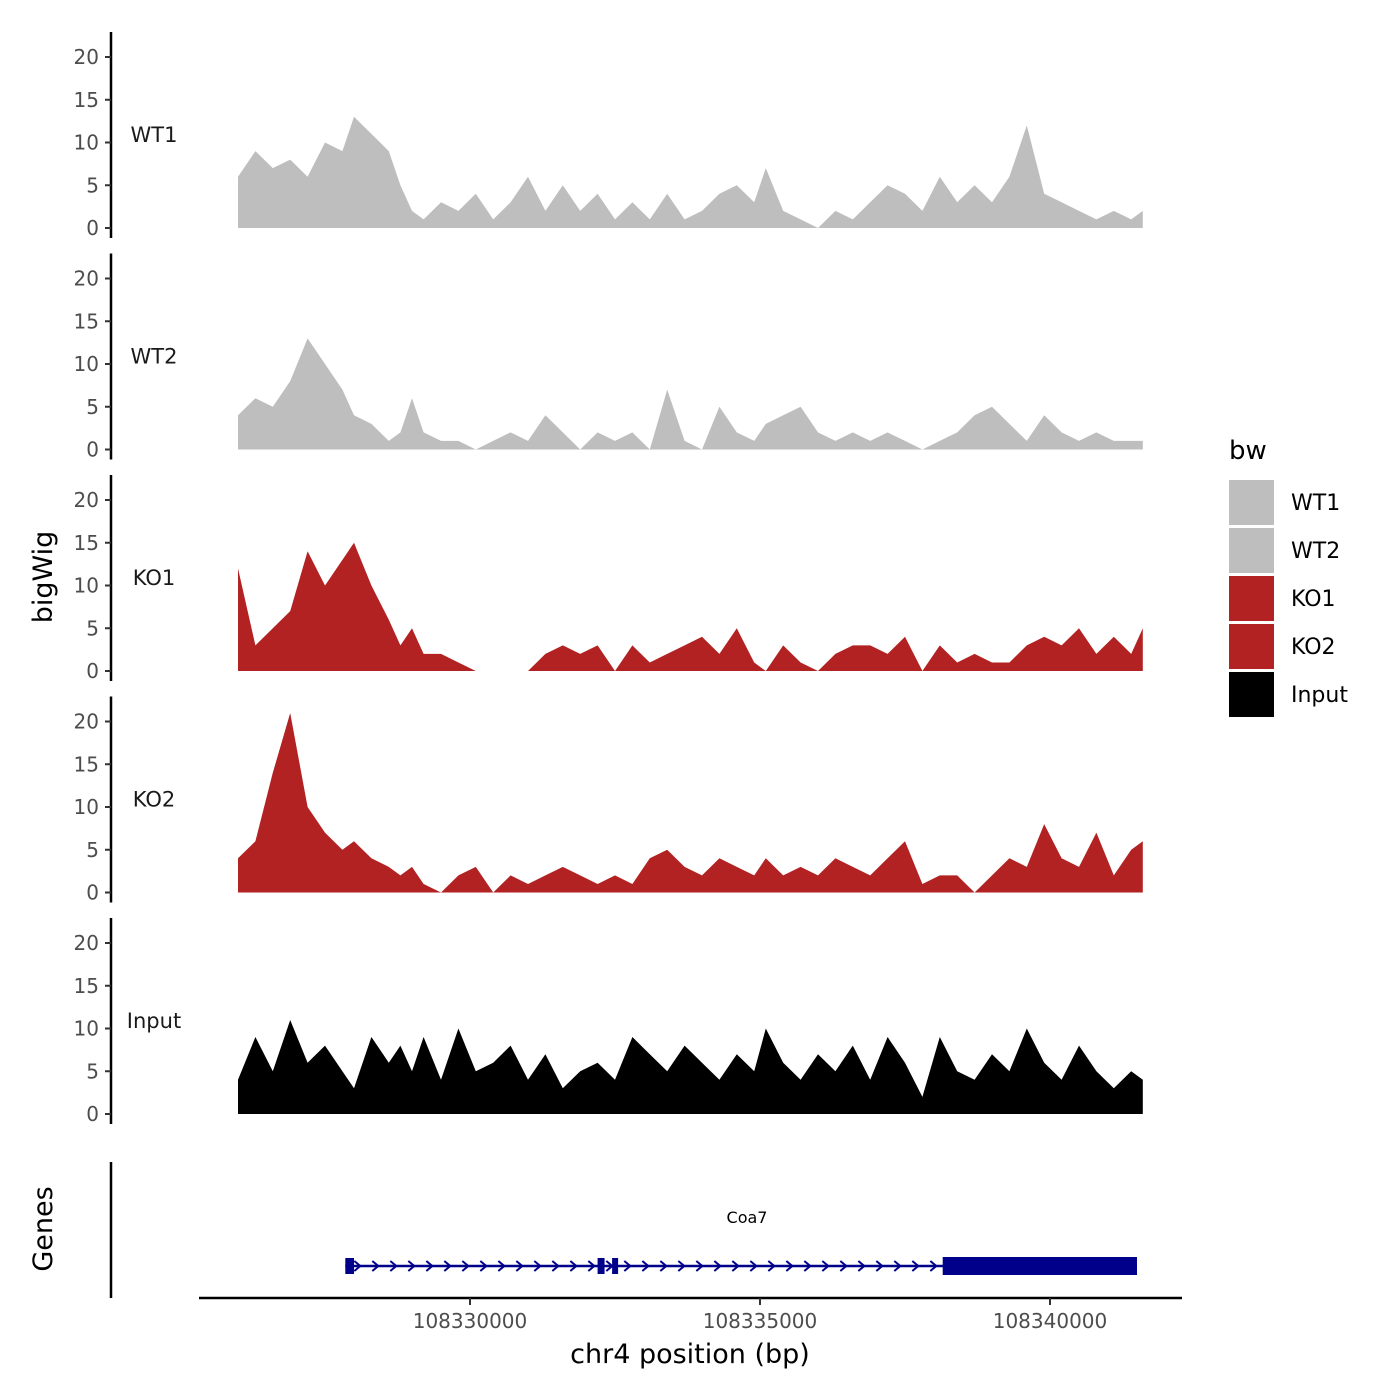  I want to click on x-ticks: 108330000 108335000 108340000, so click(760, 1315).